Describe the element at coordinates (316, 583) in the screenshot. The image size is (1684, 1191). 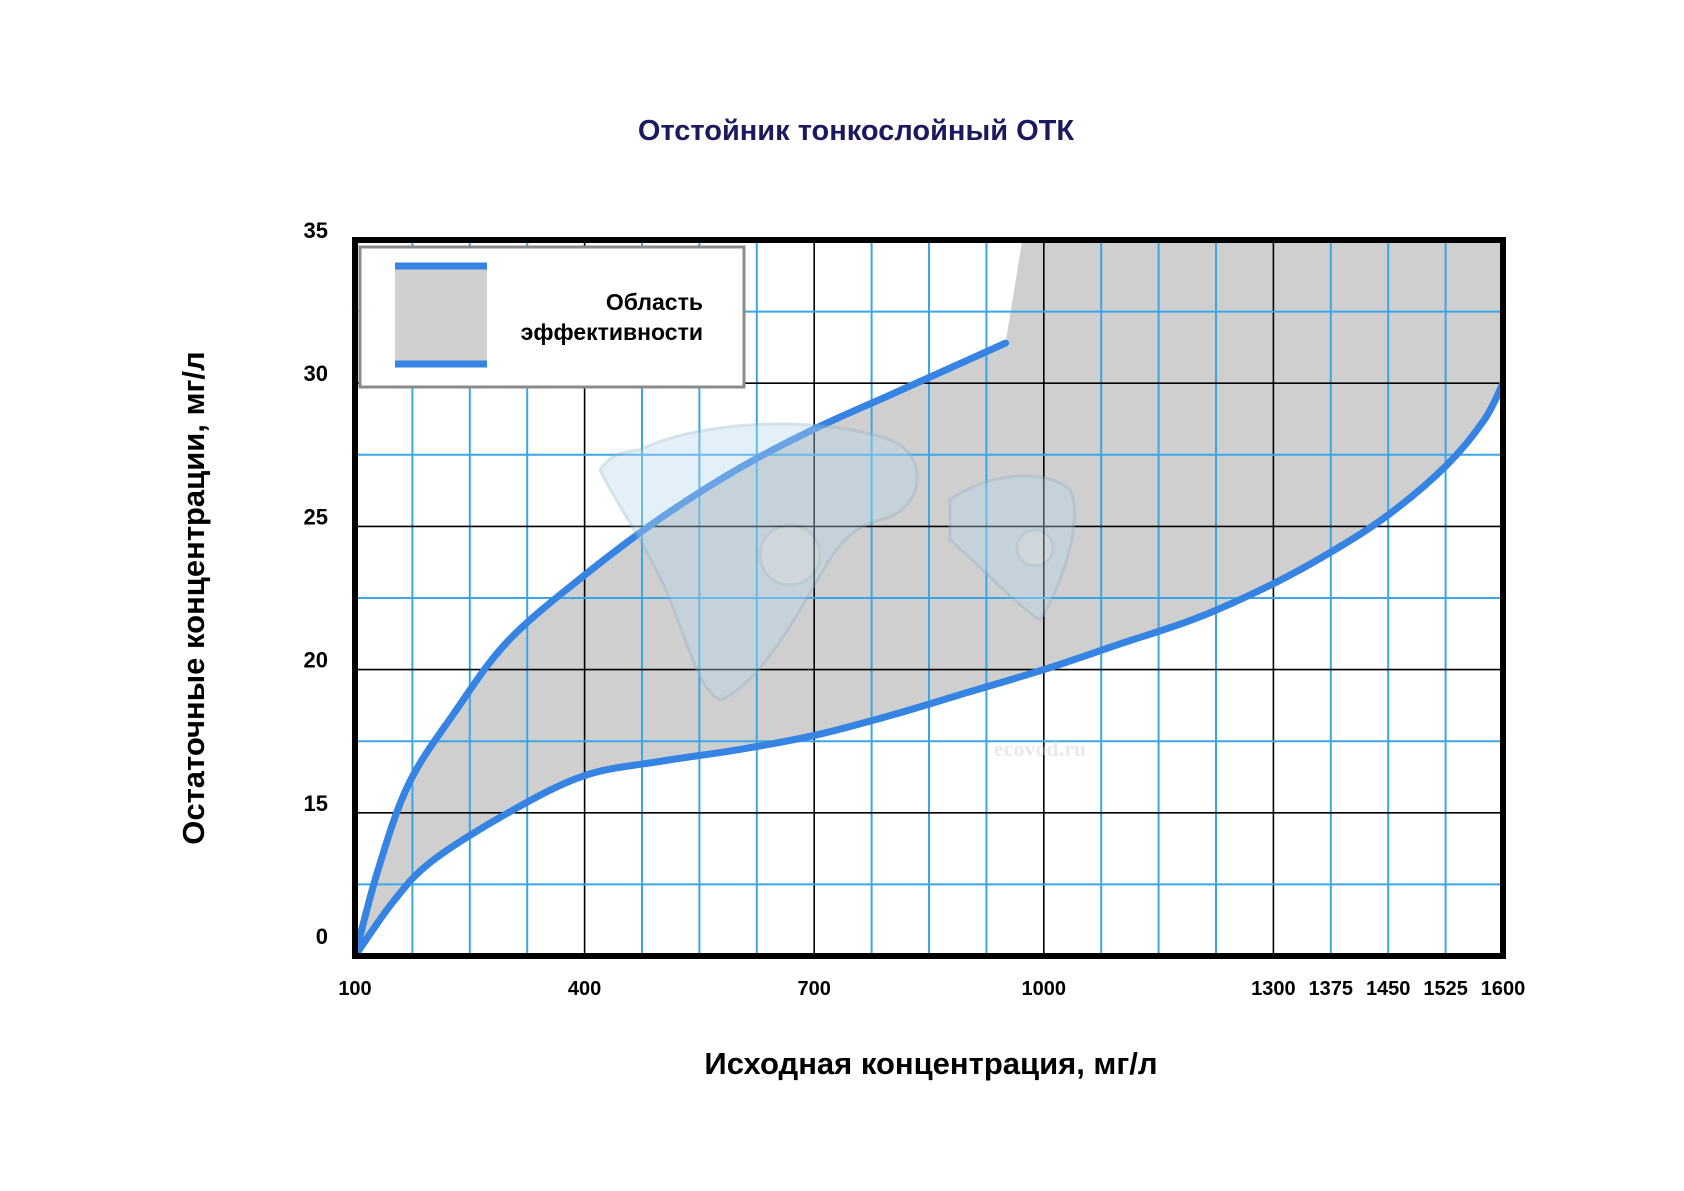
I see `y-axis-ticks: 0 15 20 25 30 35` at that location.